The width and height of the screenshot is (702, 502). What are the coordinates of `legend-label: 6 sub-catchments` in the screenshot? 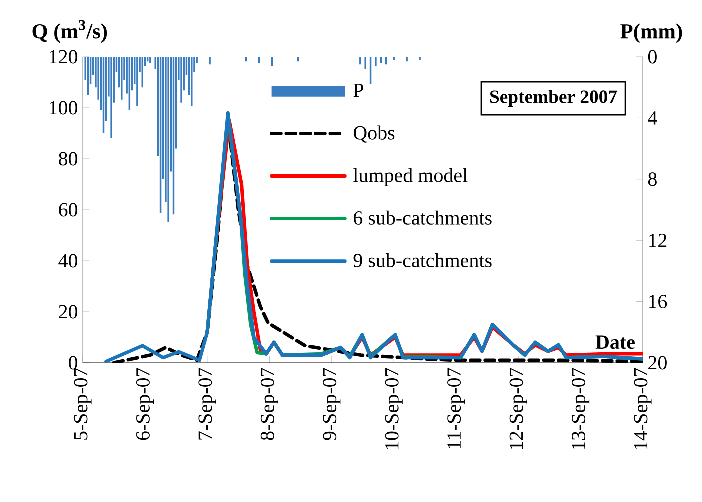 It's located at (423, 217).